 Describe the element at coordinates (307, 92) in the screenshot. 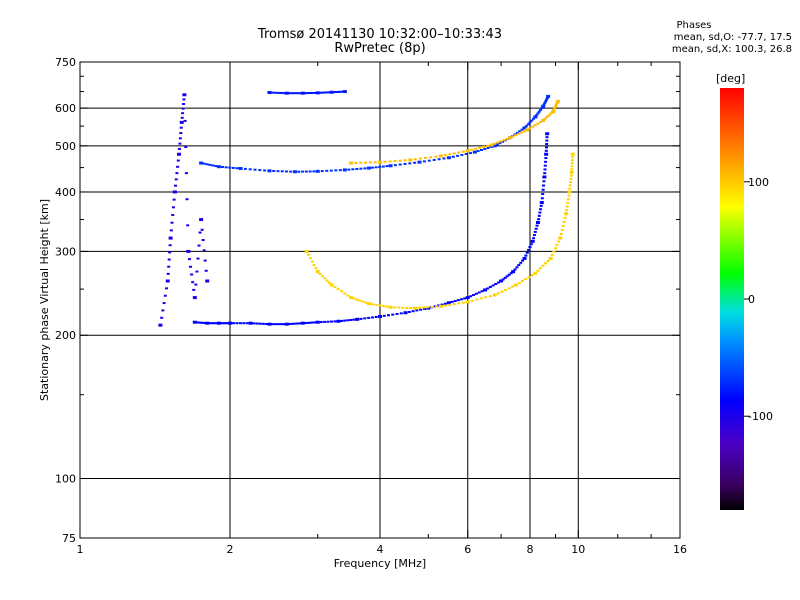

I see `trace-high-altitude-echoes` at that location.